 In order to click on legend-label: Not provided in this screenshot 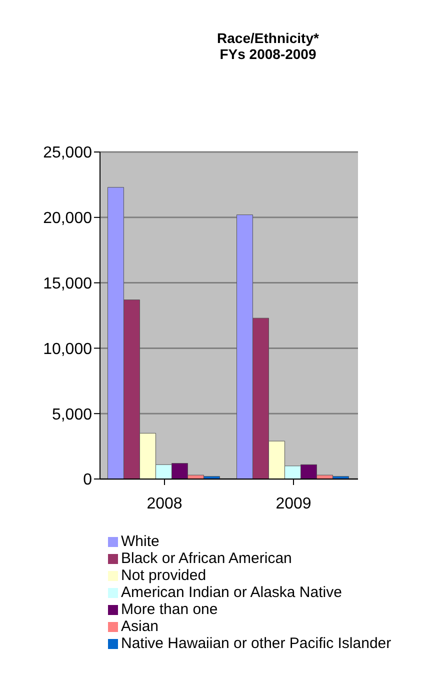, I will do `click(163, 575)`.